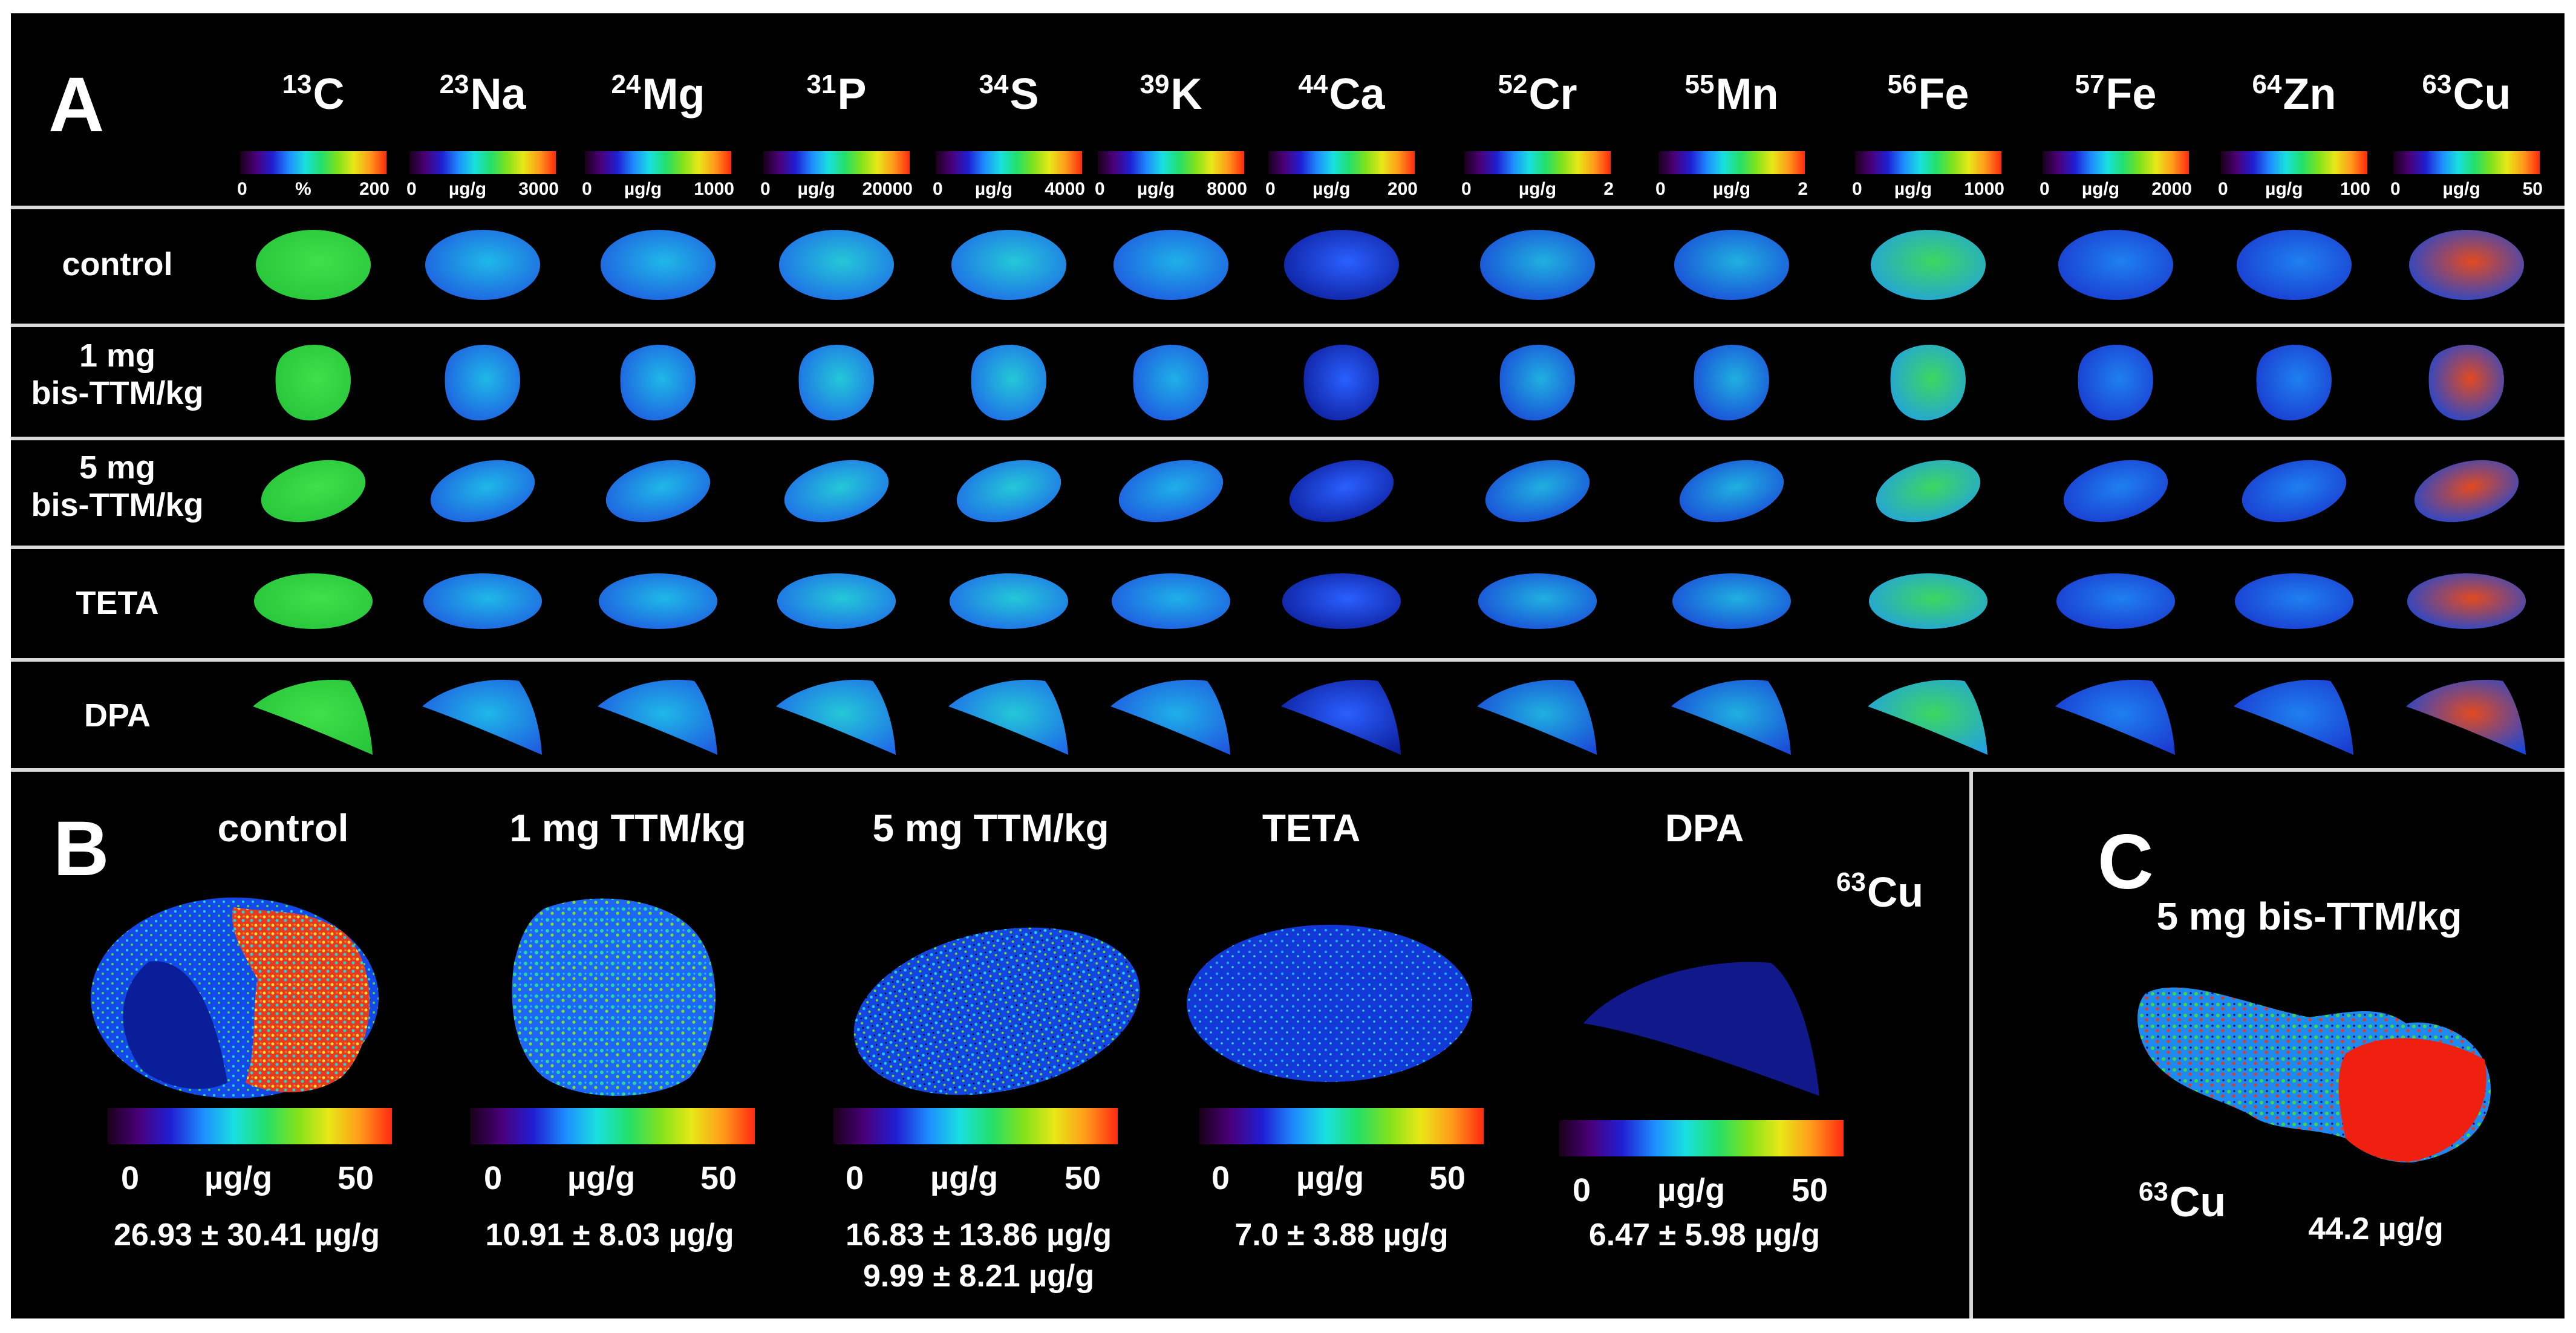 This screenshot has height=1333, width=2576. Describe the element at coordinates (2309, 916) in the screenshot. I see `panel-c-title: 5 mg bis-TTM/kg` at that location.